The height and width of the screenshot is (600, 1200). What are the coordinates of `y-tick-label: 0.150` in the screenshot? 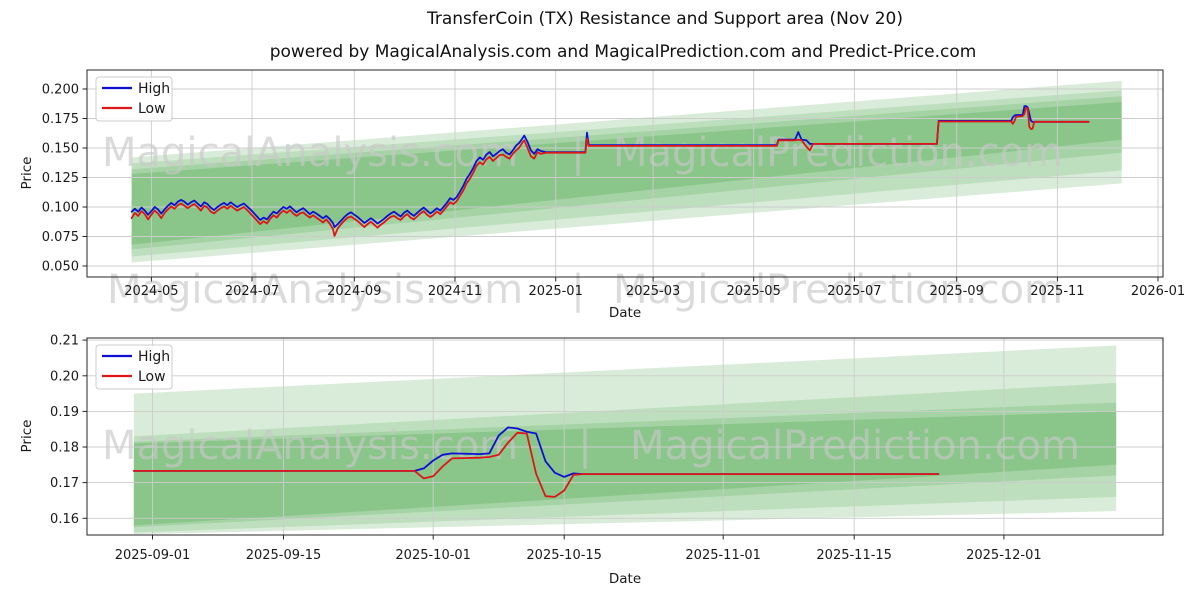 It's located at (60, 149).